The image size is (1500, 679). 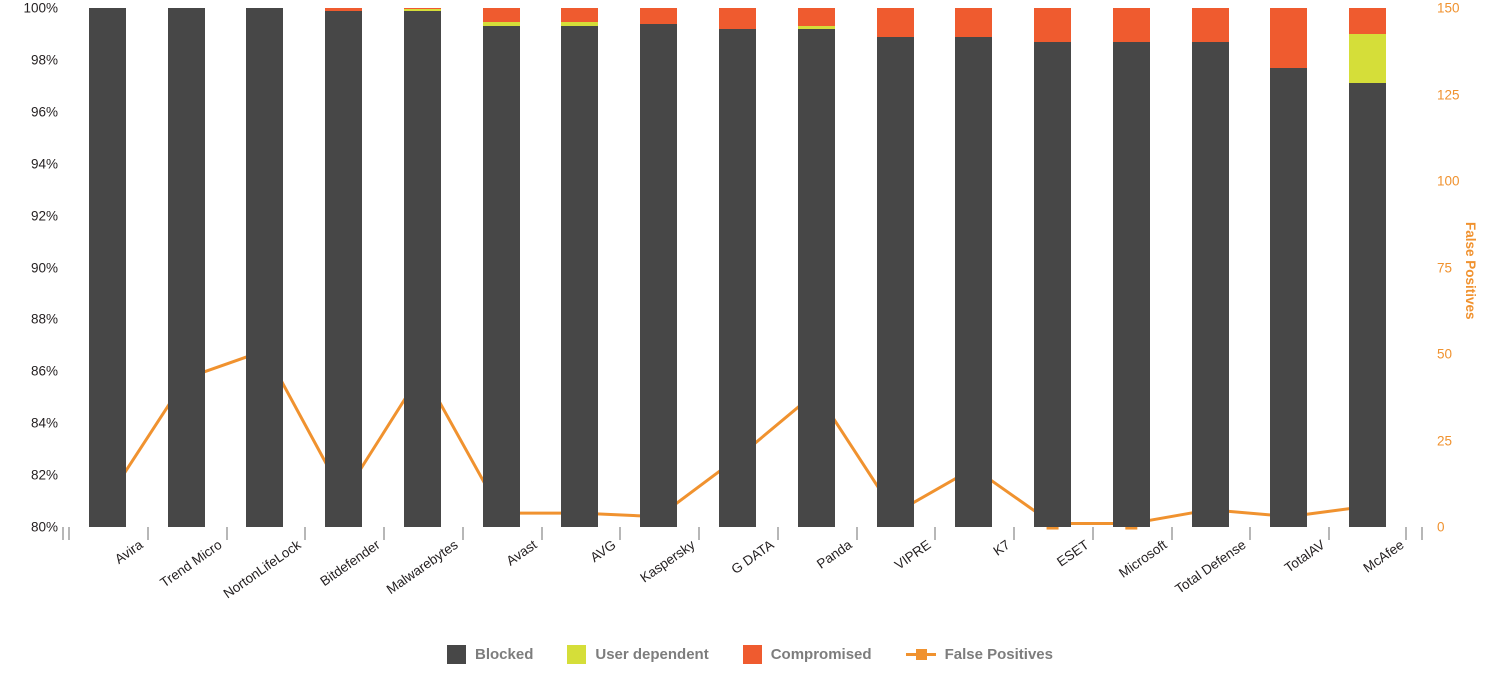 I want to click on legend-label: Blocked, so click(x=504, y=654).